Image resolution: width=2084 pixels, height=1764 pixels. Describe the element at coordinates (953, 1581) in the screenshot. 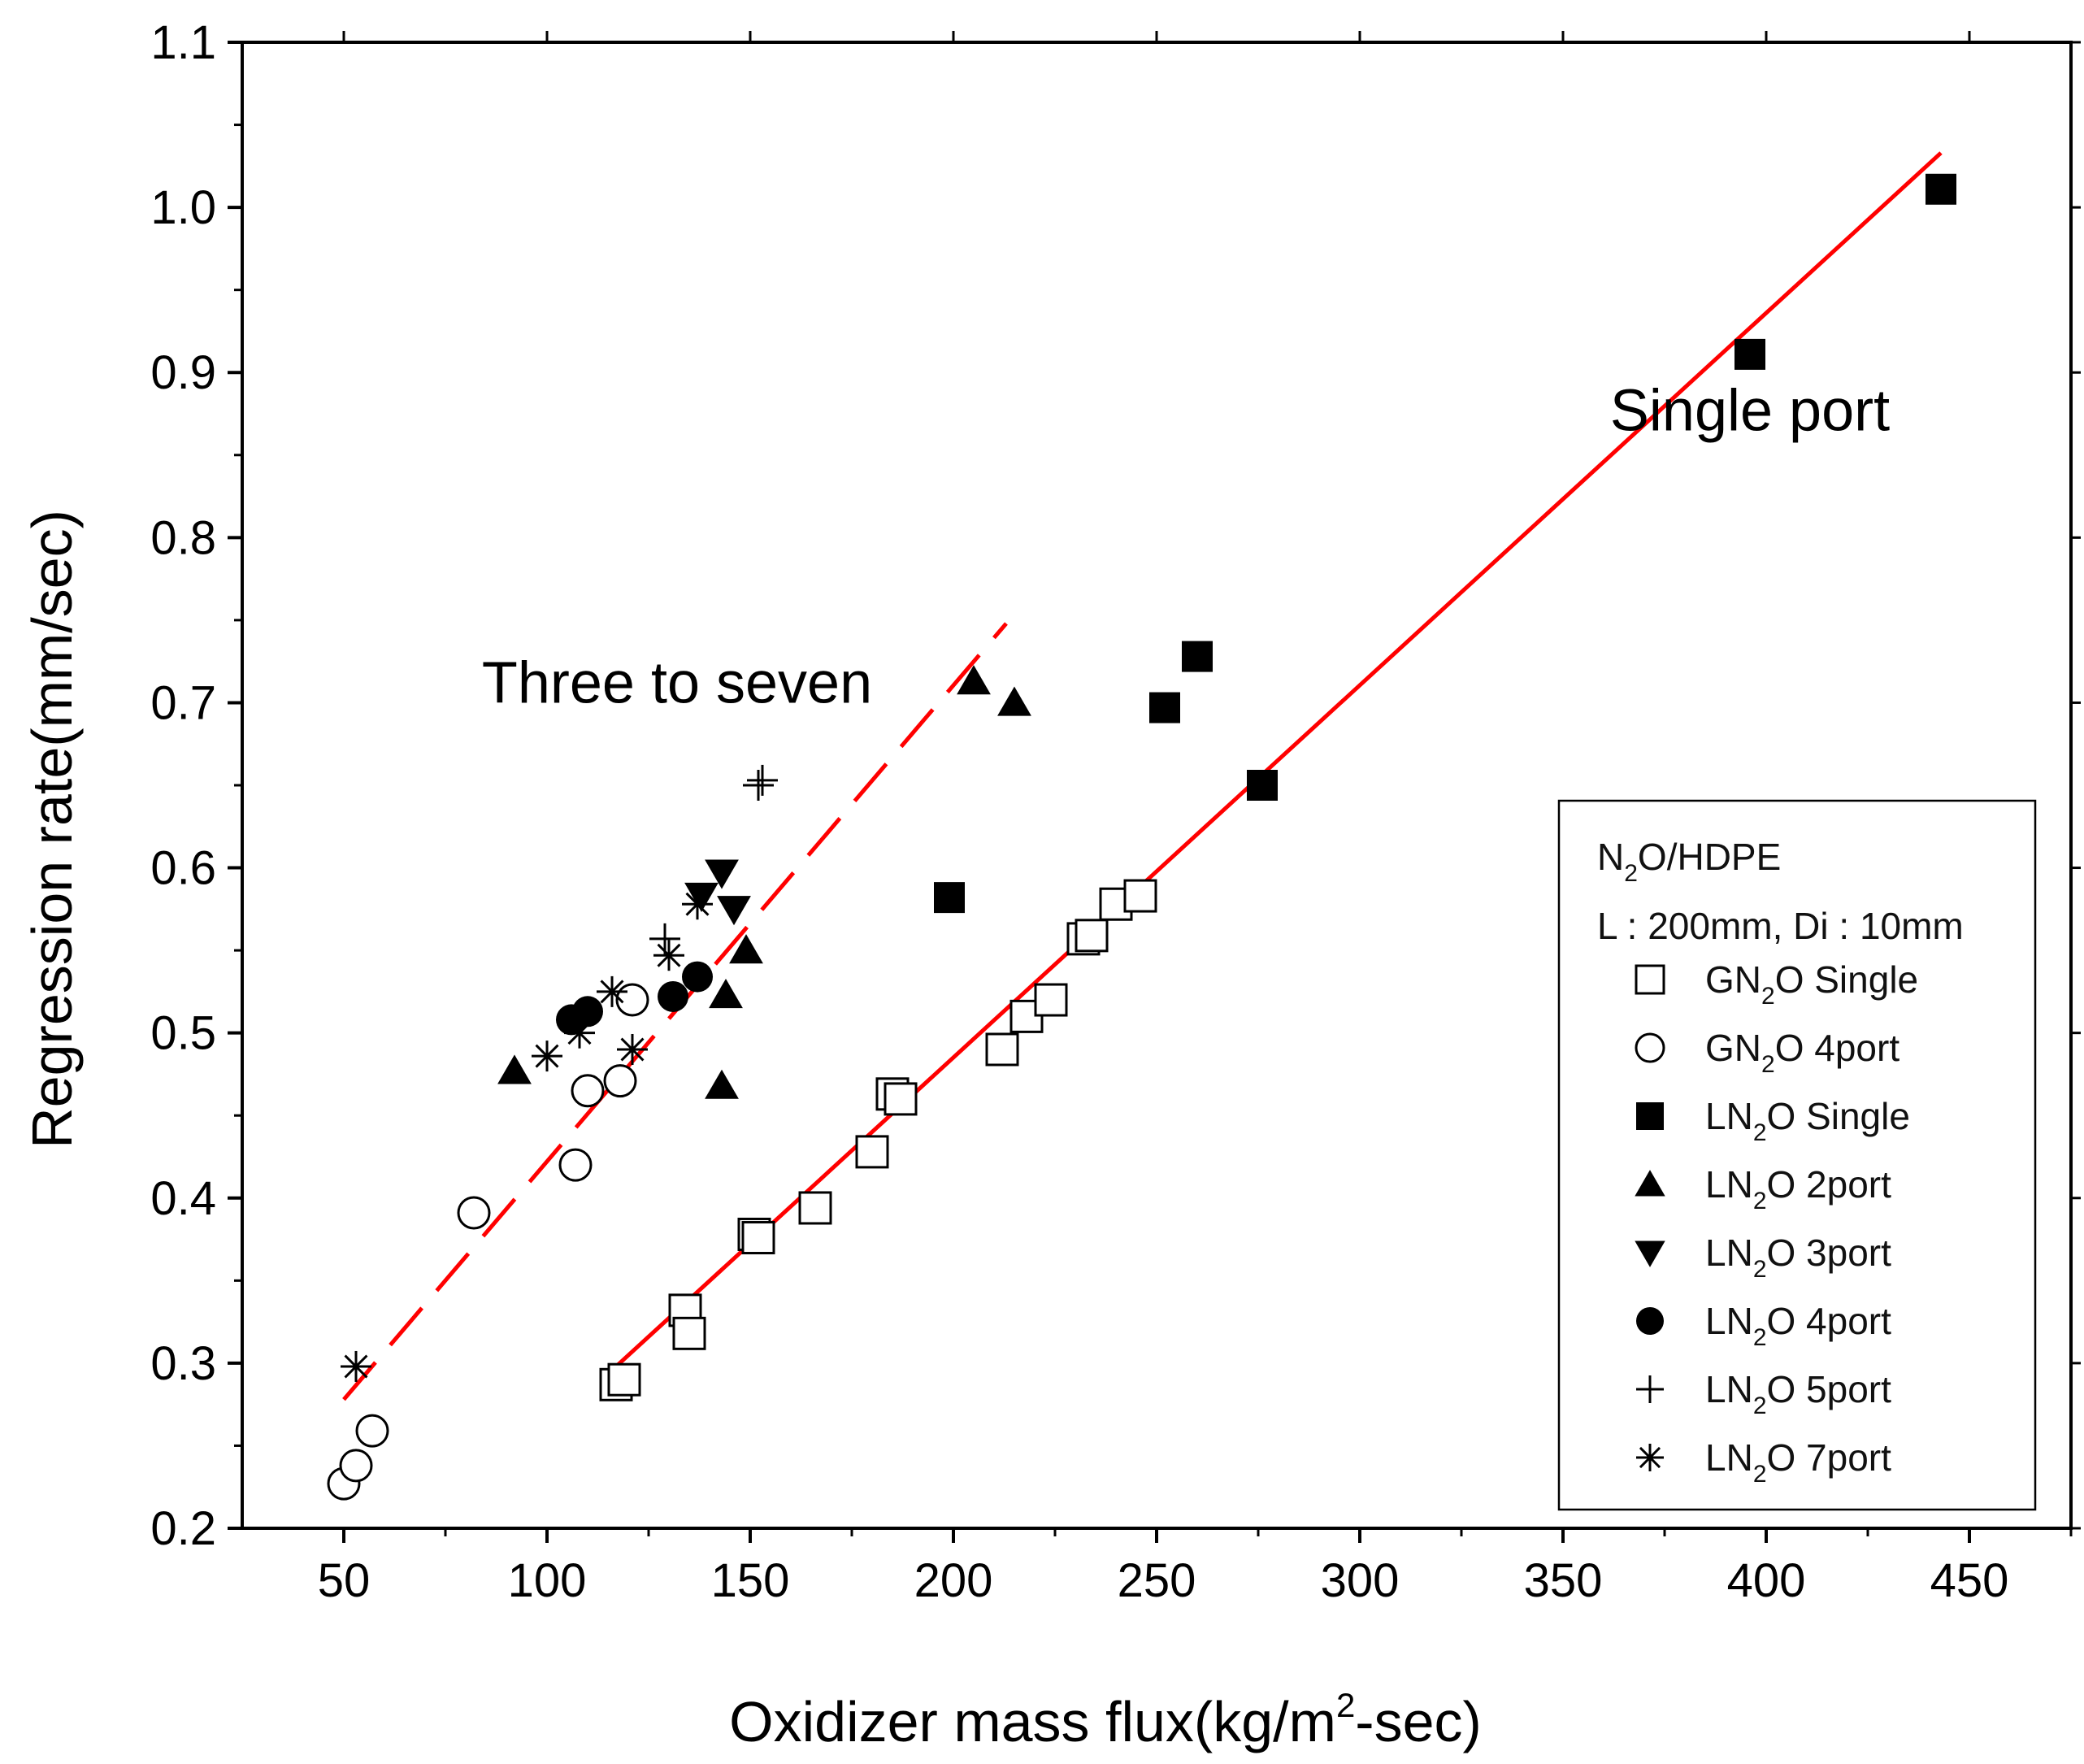

I see `x-tick-label: 200` at that location.